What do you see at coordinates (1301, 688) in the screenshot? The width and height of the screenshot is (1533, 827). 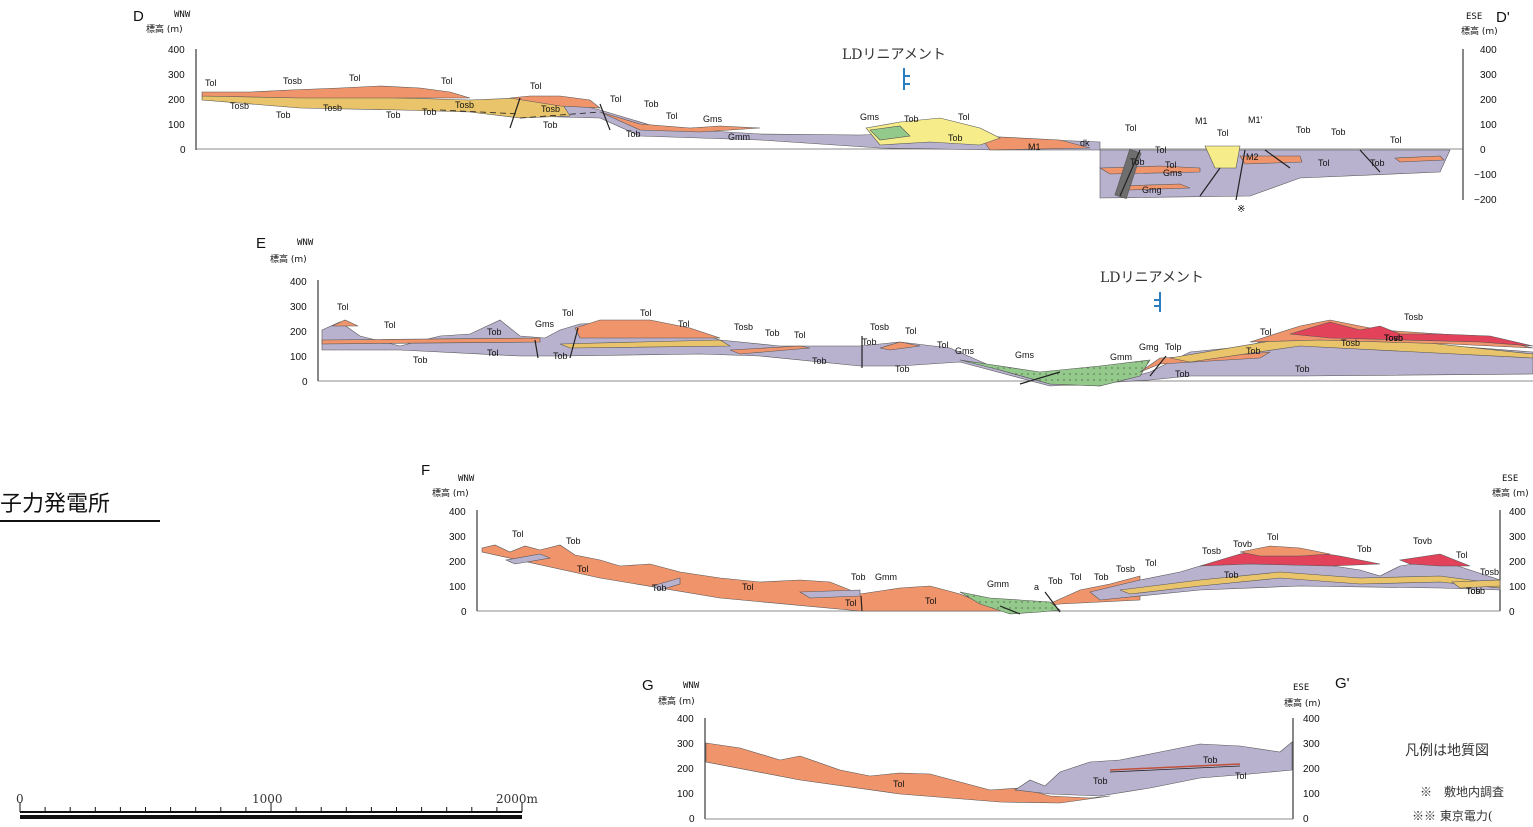 I see `section-g-right-dir: ESE` at bounding box center [1301, 688].